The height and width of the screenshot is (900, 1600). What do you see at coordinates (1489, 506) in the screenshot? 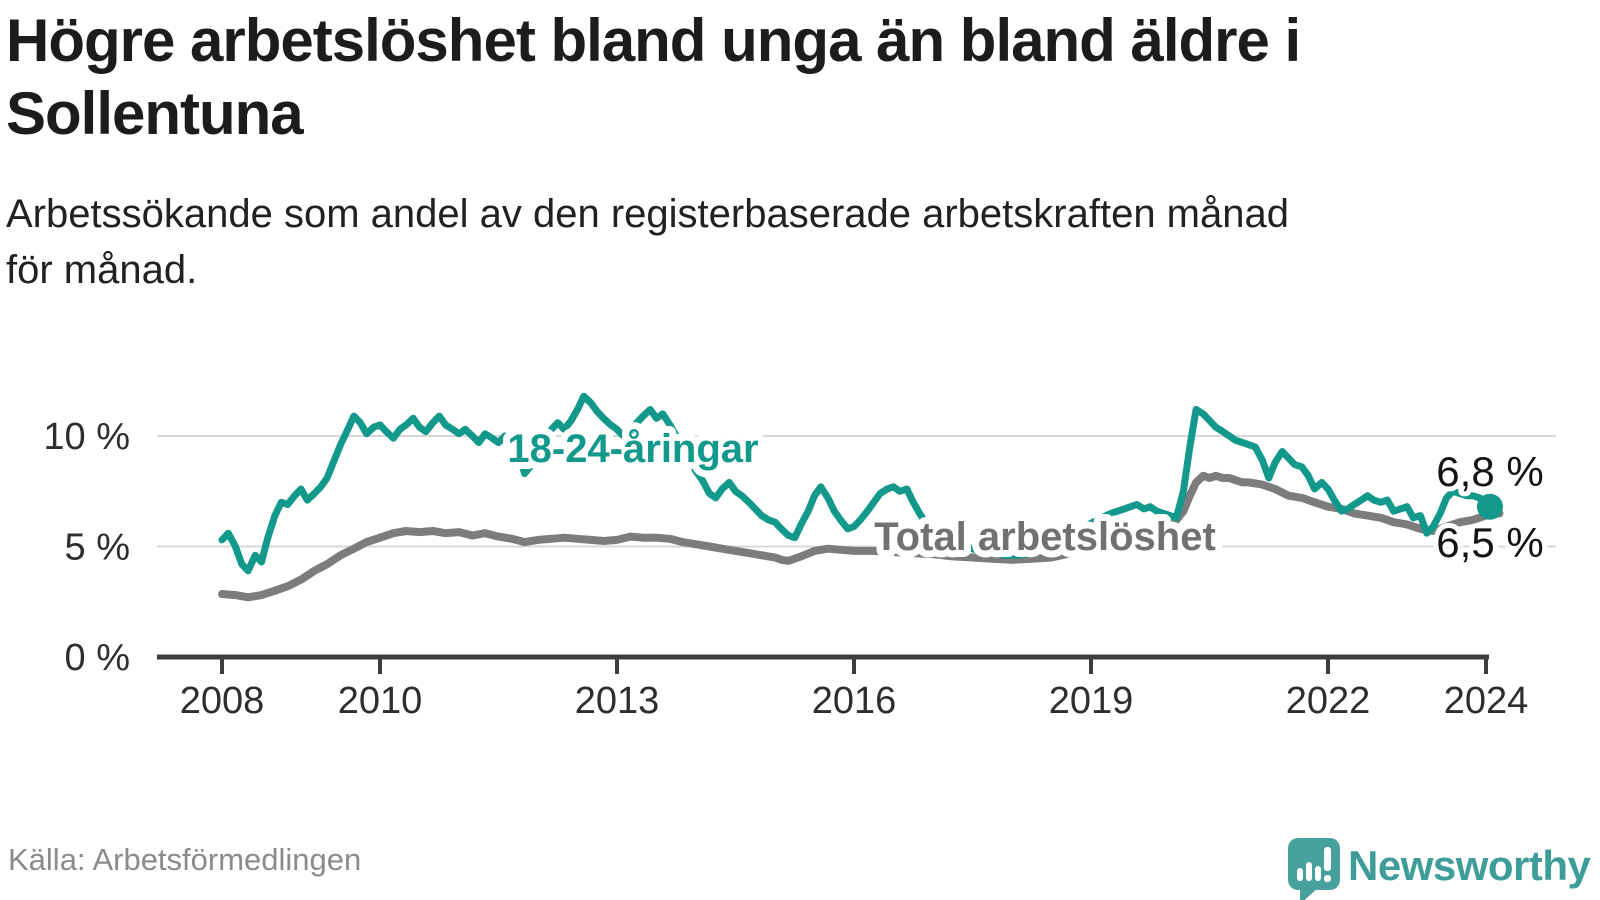
I see `series-end-dot` at bounding box center [1489, 506].